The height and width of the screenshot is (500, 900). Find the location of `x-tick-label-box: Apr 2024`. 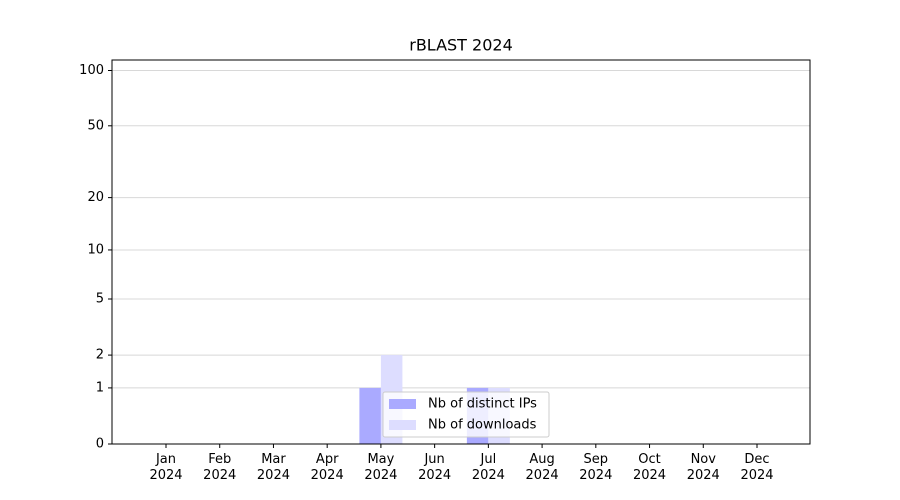

x-tick-label-box: Apr 2024 is located at coordinates (327, 467).